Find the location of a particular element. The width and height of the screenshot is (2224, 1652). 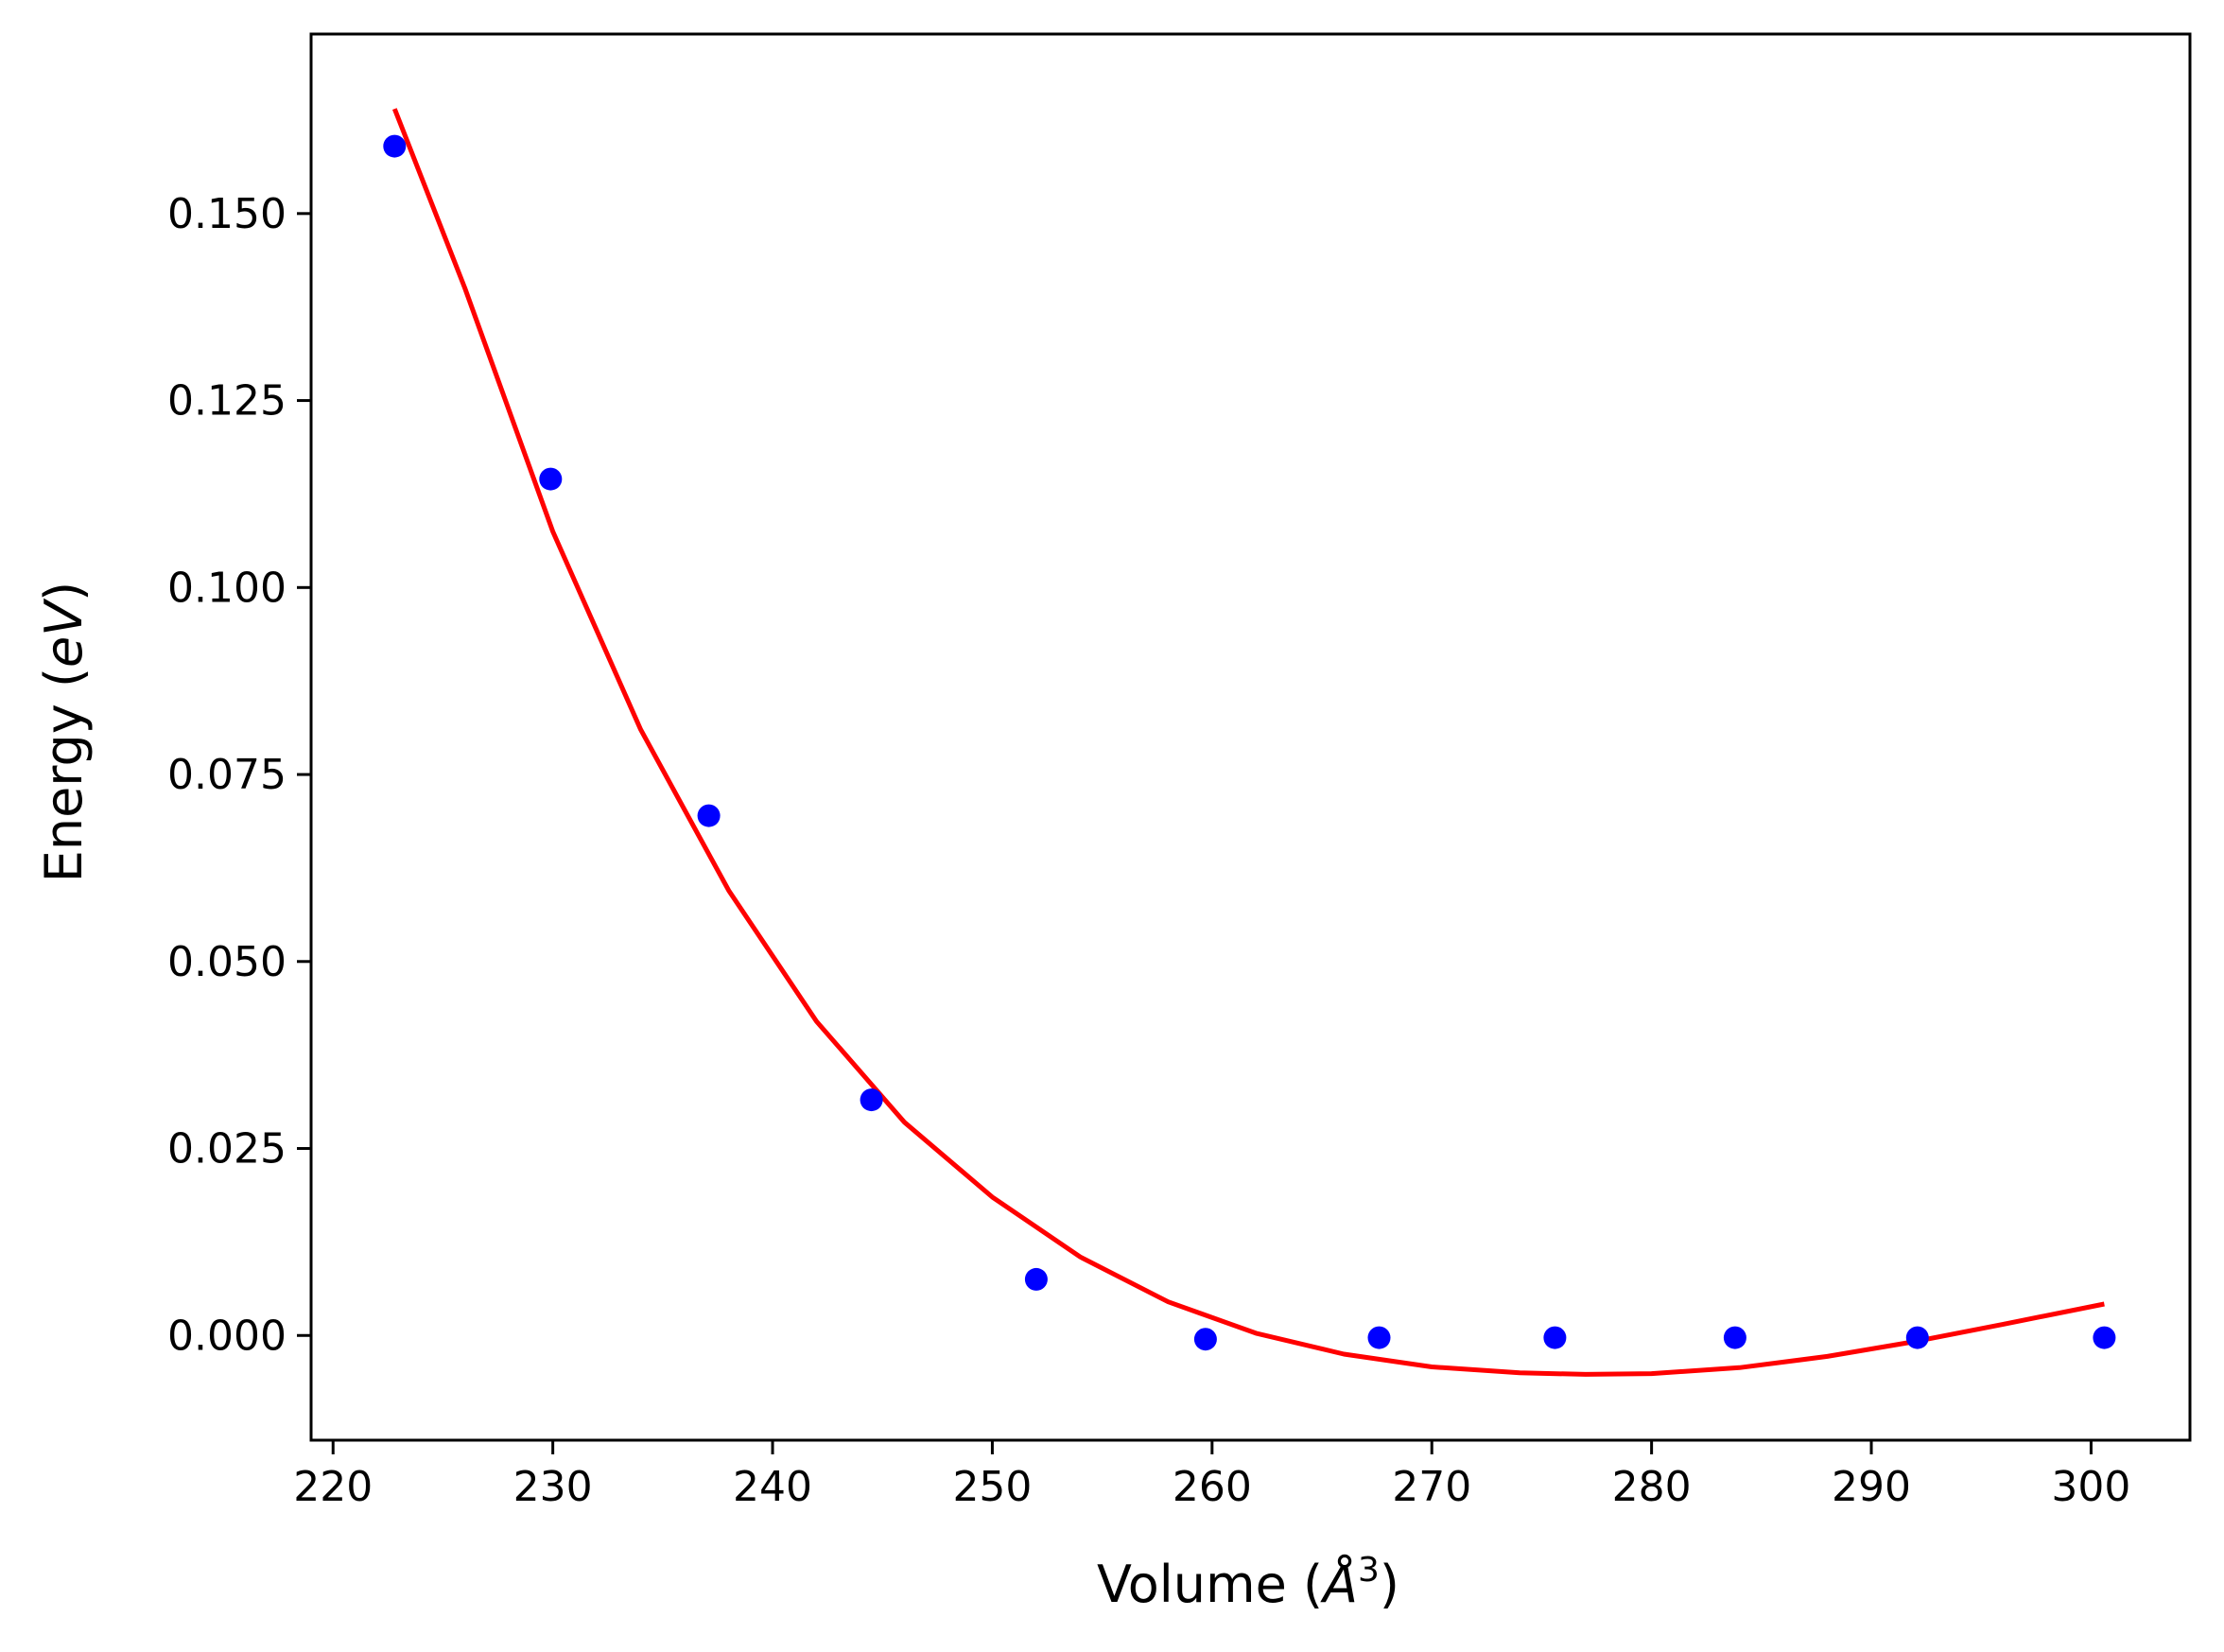

x-tick-label: 220 is located at coordinates (333, 1487).